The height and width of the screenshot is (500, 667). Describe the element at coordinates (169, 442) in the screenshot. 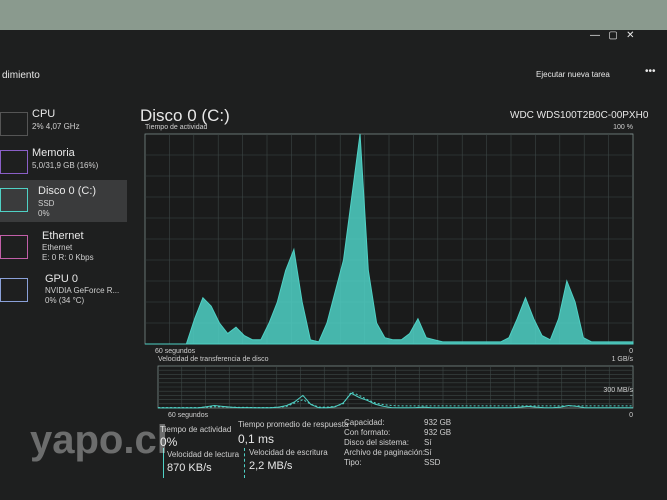

I see `stat-value: 0%` at that location.